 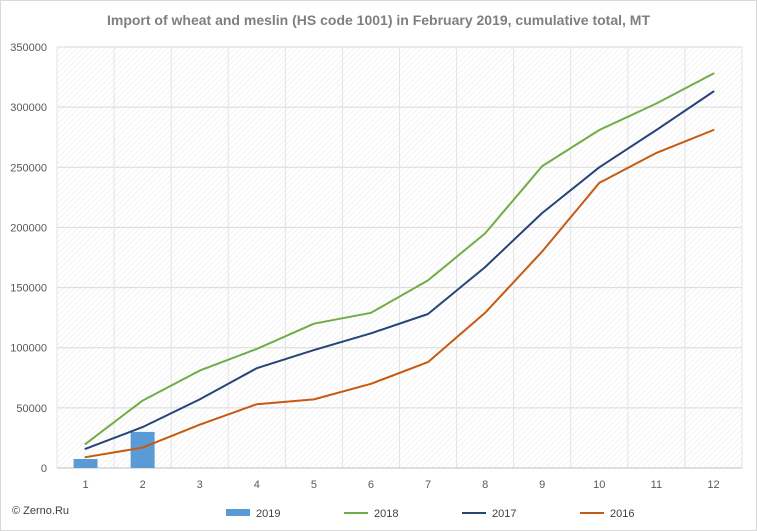 I want to click on x-tick-label: 1, so click(x=85, y=485).